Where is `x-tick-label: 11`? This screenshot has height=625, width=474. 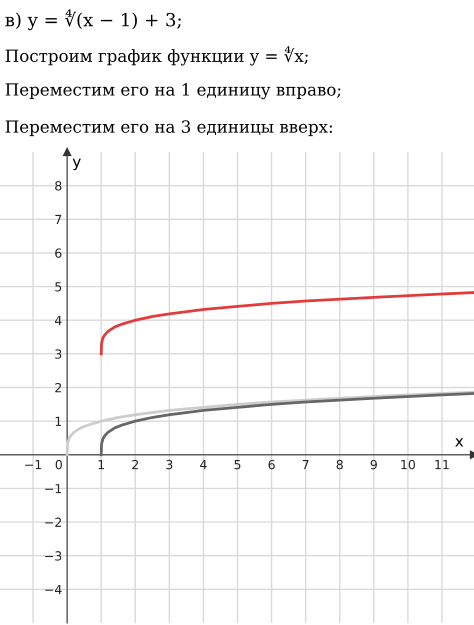 x-tick-label: 11 is located at coordinates (442, 465).